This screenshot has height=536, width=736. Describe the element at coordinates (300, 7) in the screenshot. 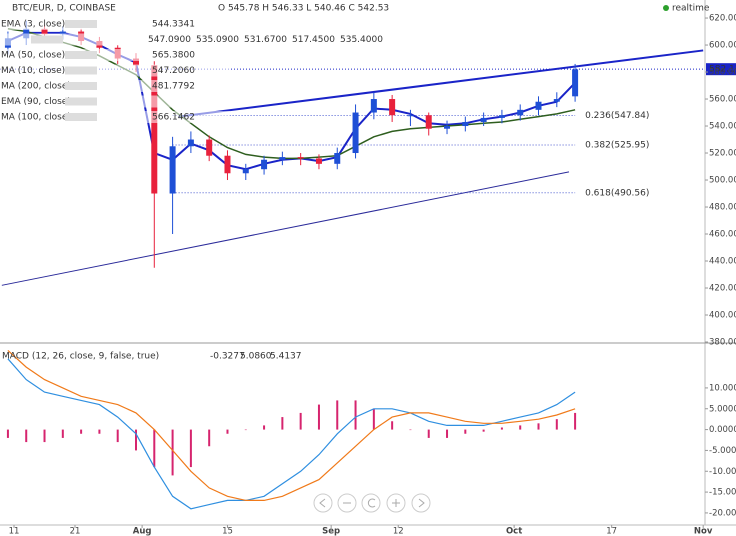

I see `header-bg` at that location.